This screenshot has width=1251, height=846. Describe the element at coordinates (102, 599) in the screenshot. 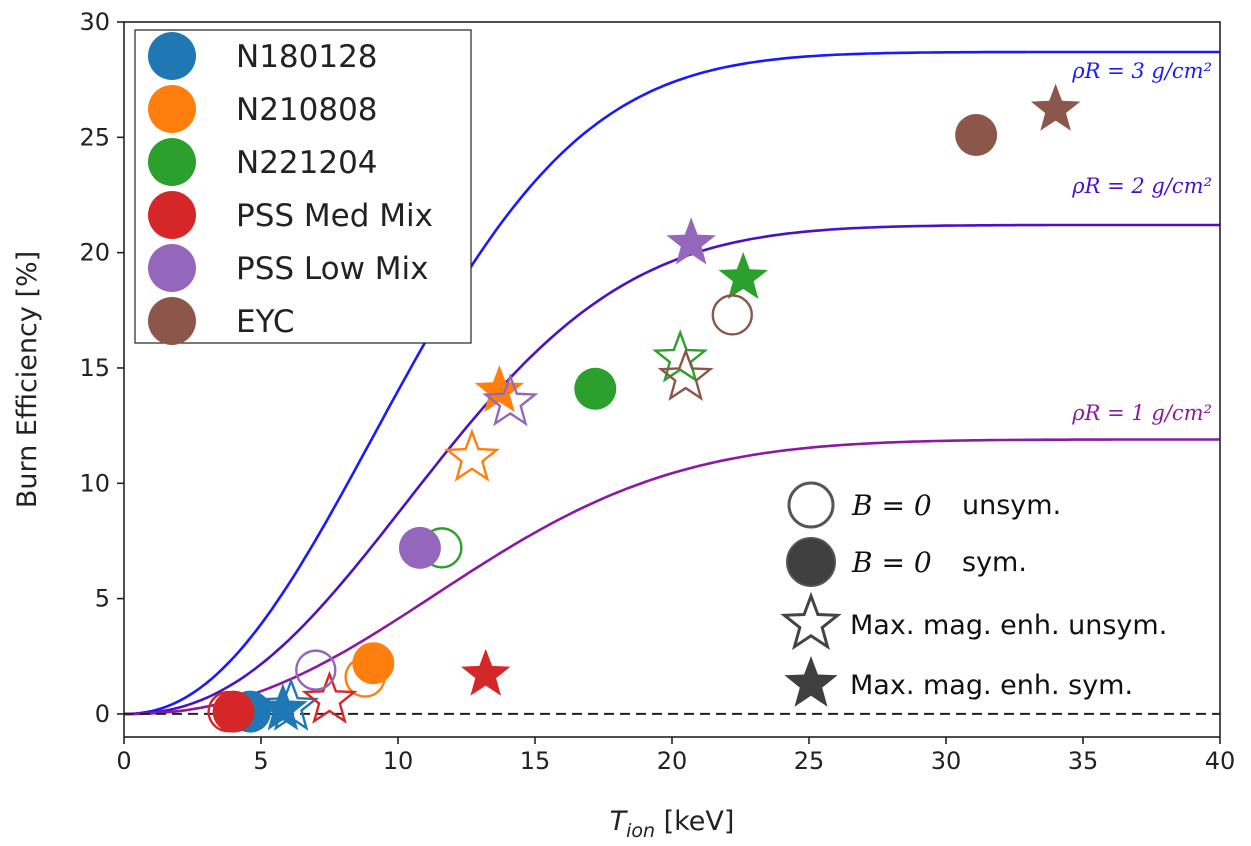

I see `y-tick-label: 5` at that location.